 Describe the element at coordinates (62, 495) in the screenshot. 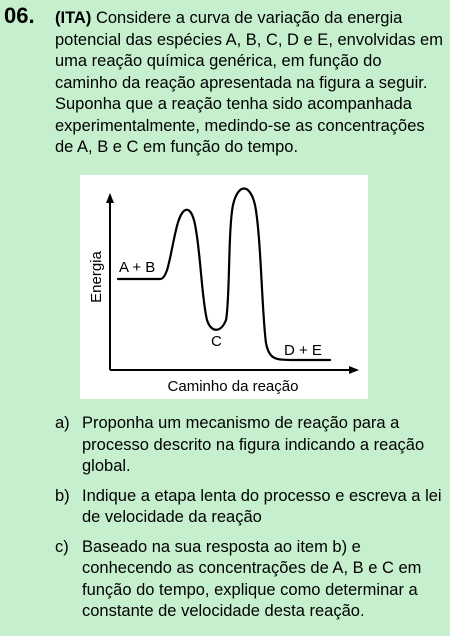

I see `item-b-marker: b)` at that location.